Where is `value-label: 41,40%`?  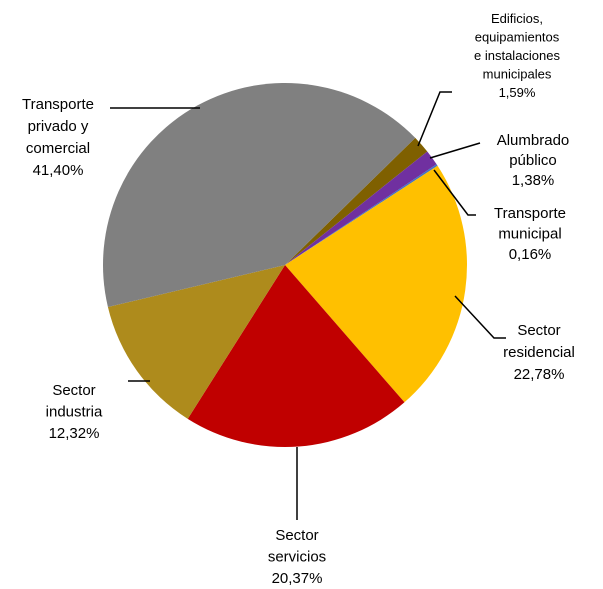 value-label: 41,40% is located at coordinates (58, 170).